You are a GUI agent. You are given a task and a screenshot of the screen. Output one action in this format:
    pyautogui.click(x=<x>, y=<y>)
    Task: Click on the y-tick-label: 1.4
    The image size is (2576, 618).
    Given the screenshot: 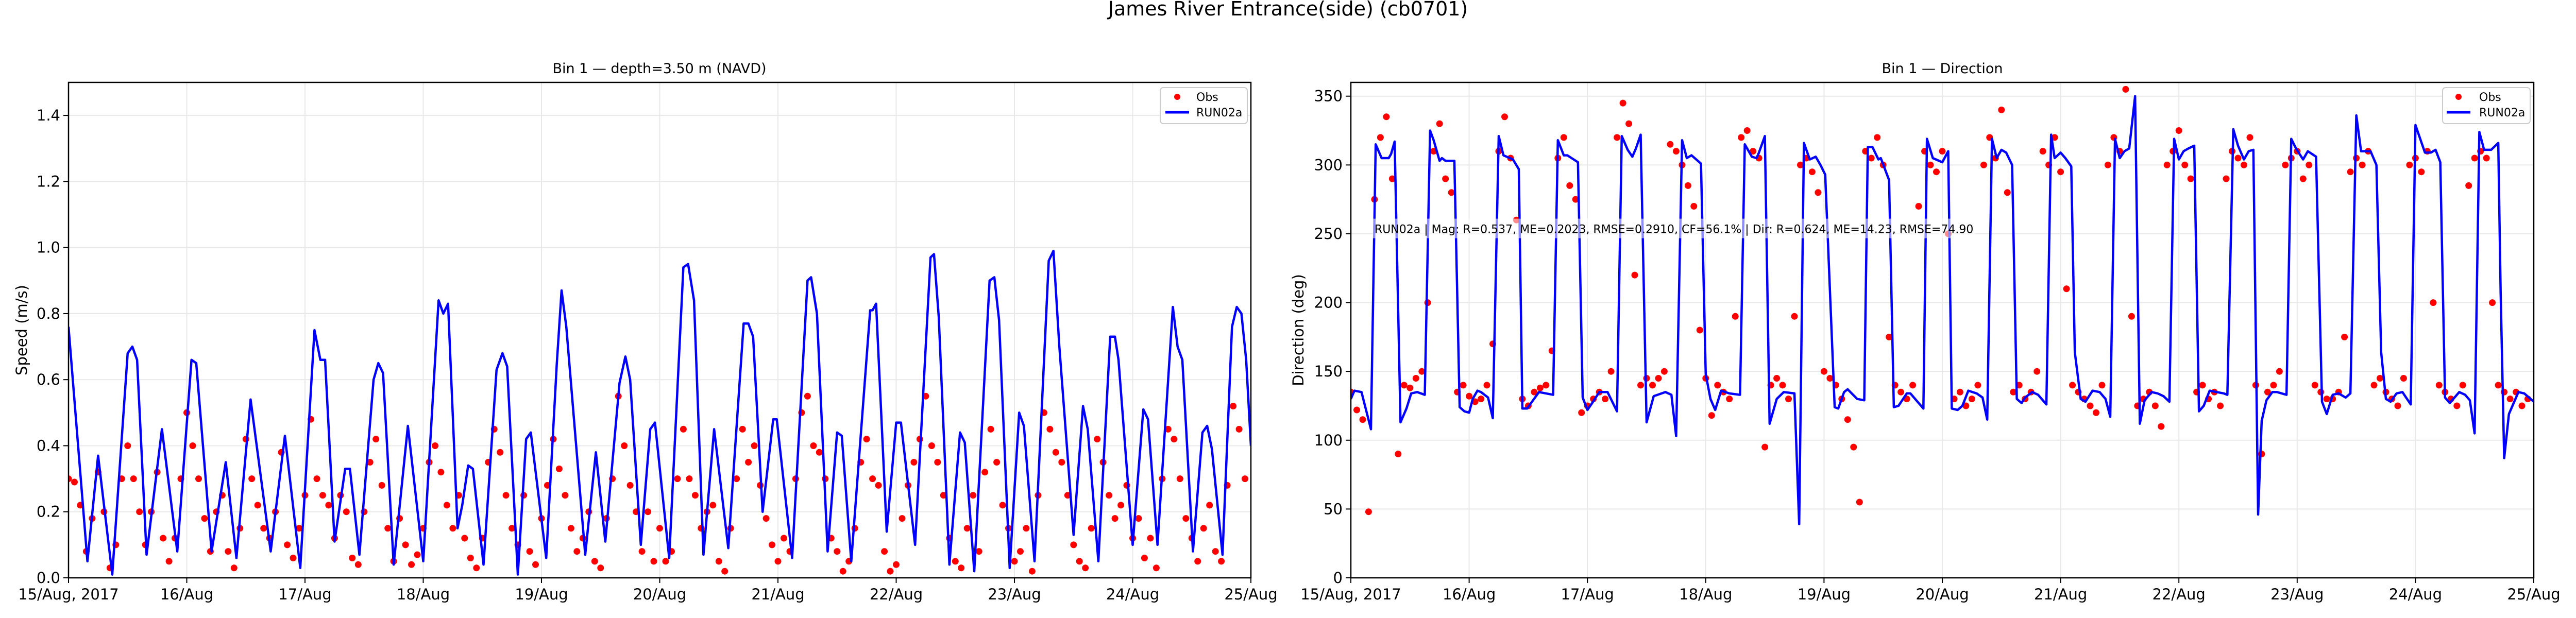 What is the action you would take?
    pyautogui.click(x=48, y=115)
    